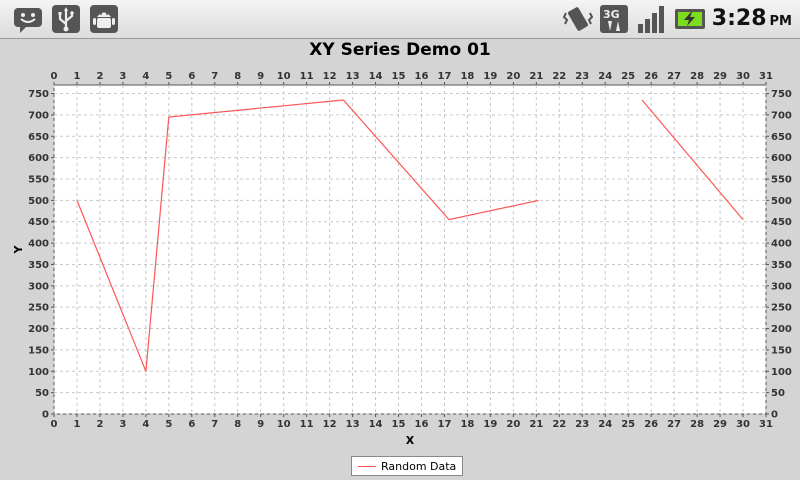  Describe the element at coordinates (66, 19) in the screenshot. I see `usb-icon` at that location.